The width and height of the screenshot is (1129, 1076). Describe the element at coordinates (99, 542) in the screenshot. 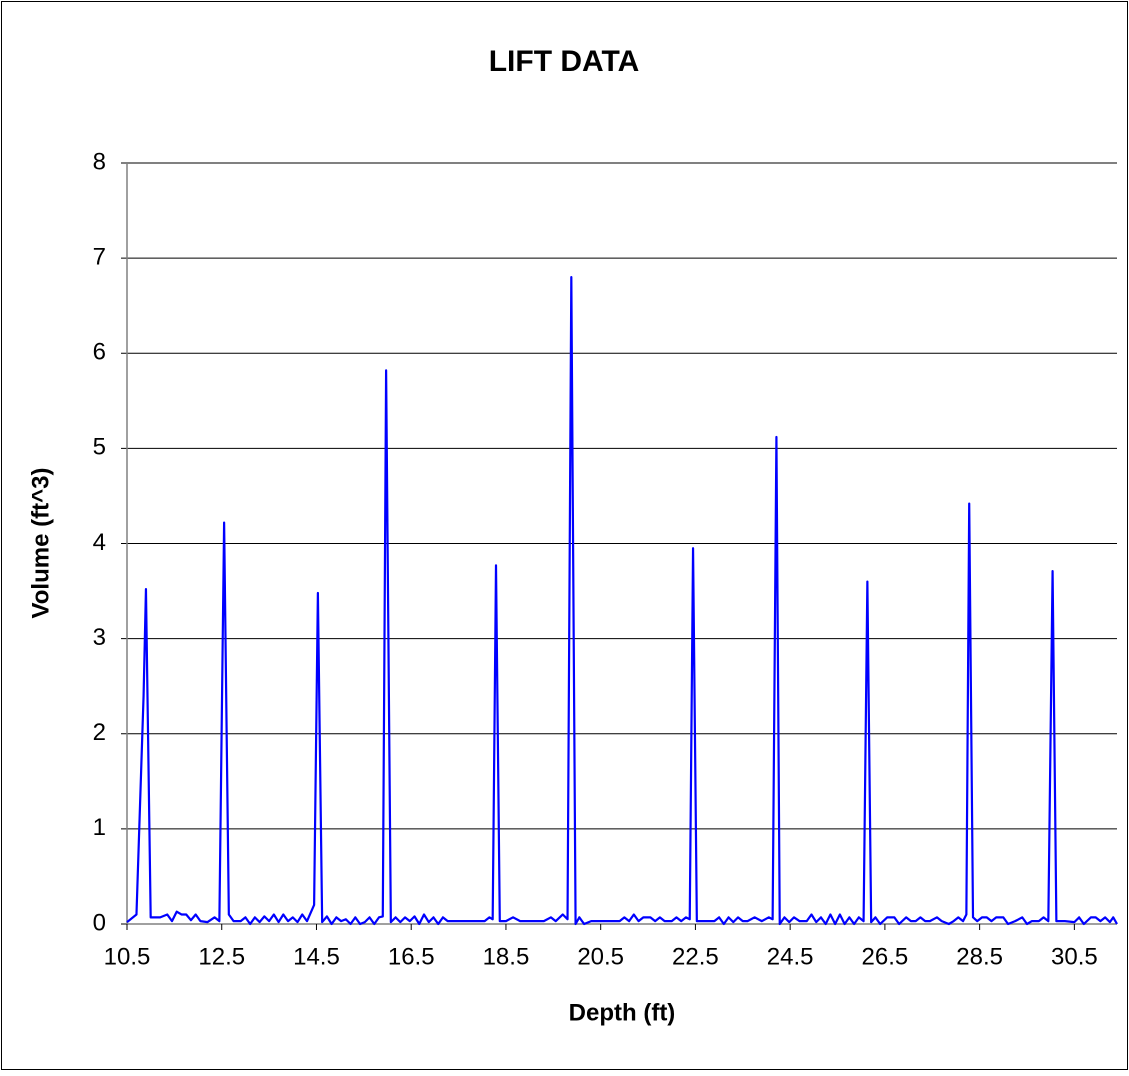

I see `y-tick-label: 4` at that location.